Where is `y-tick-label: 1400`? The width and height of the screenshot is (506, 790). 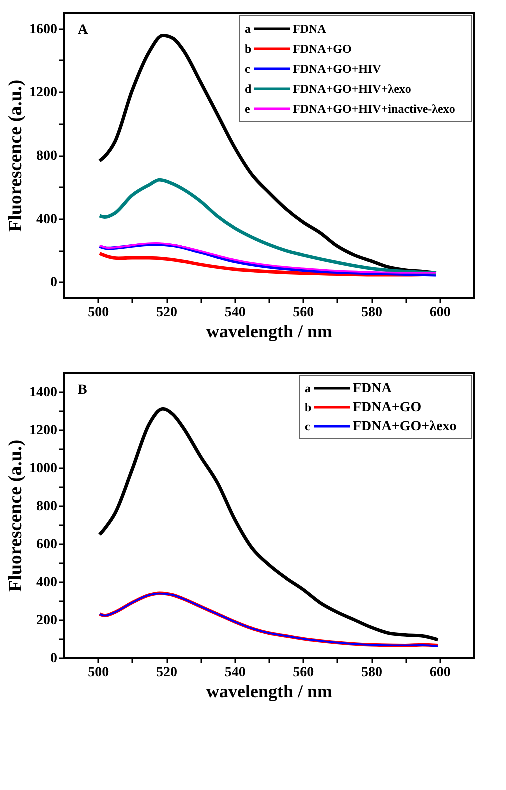 y-tick-label: 1400 is located at coordinates (44, 393).